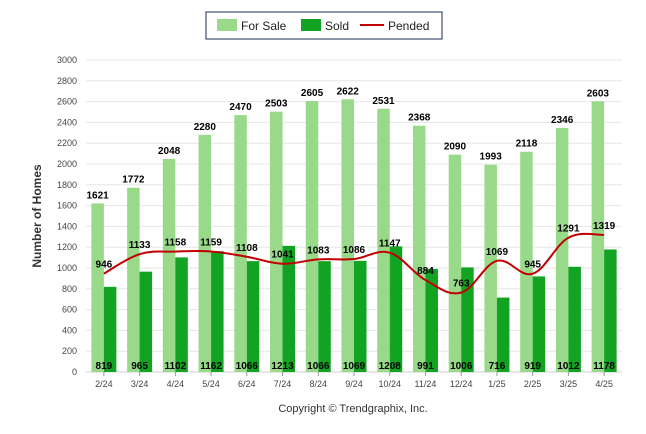 The height and width of the screenshot is (434, 646). Describe the element at coordinates (461, 384) in the screenshot. I see `x-tick-label: 12/24` at that location.